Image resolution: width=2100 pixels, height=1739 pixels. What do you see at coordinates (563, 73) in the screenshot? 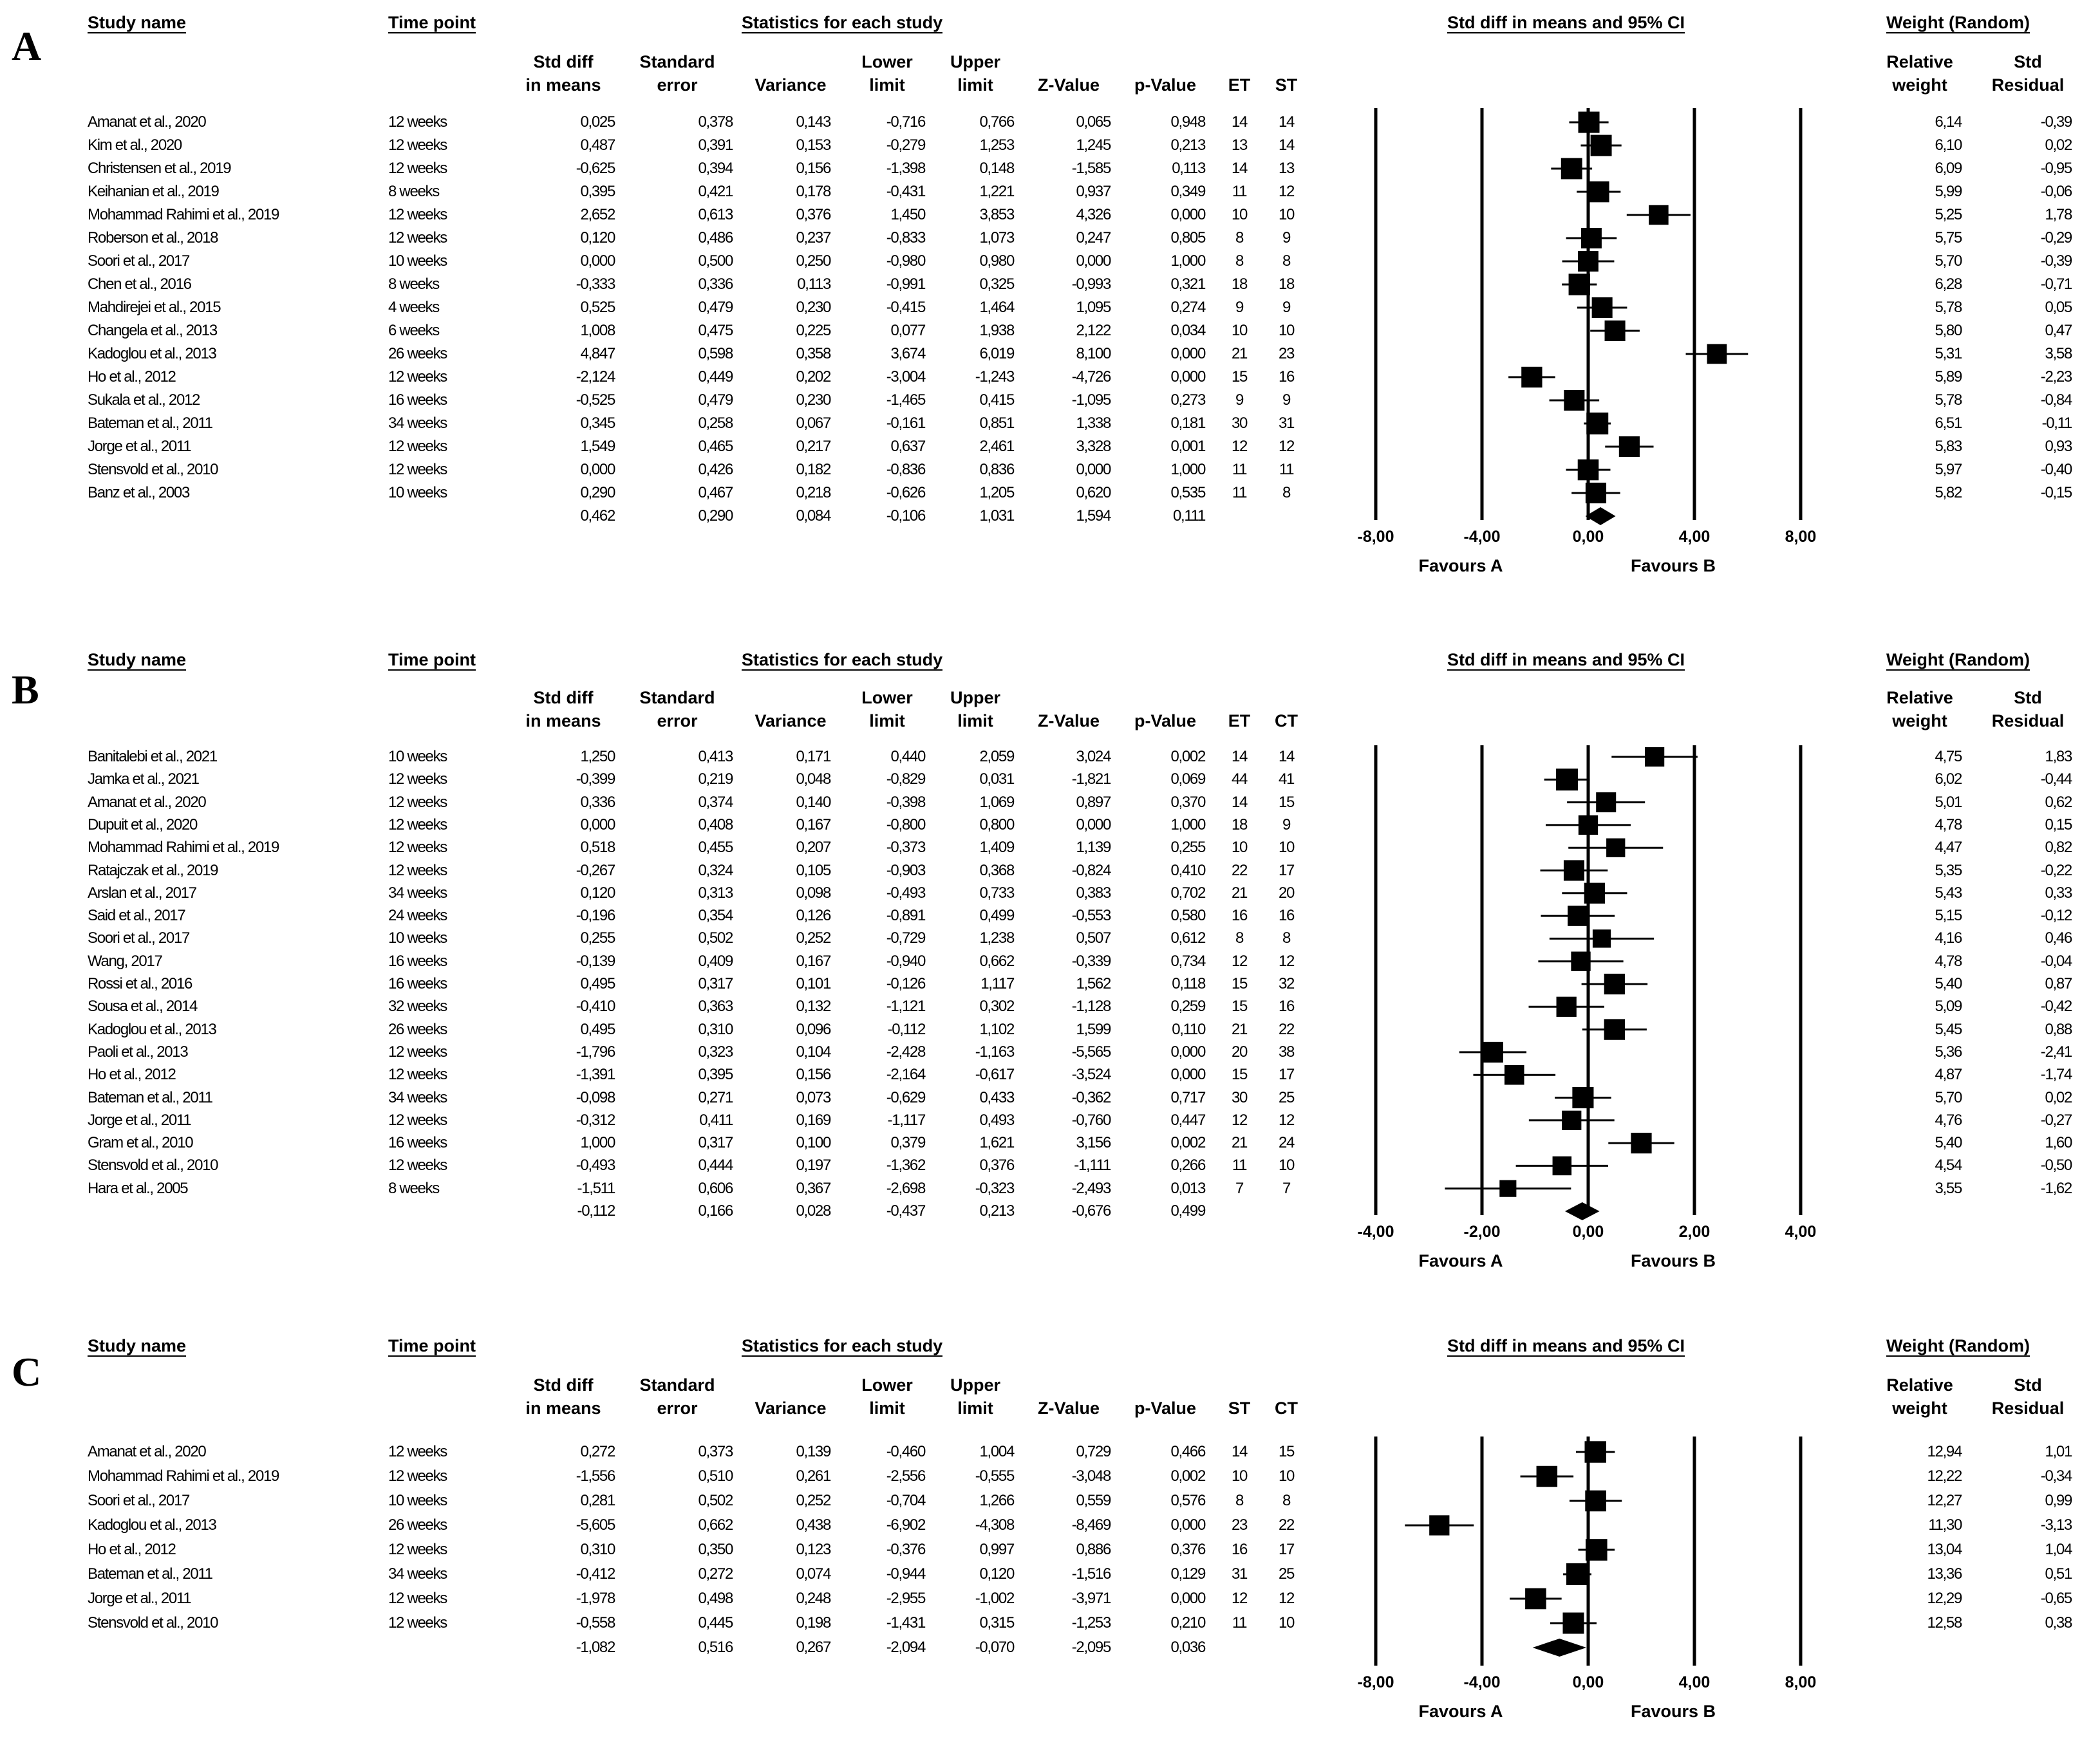
I see `column-header-smd: Std diff in means` at bounding box center [563, 73].